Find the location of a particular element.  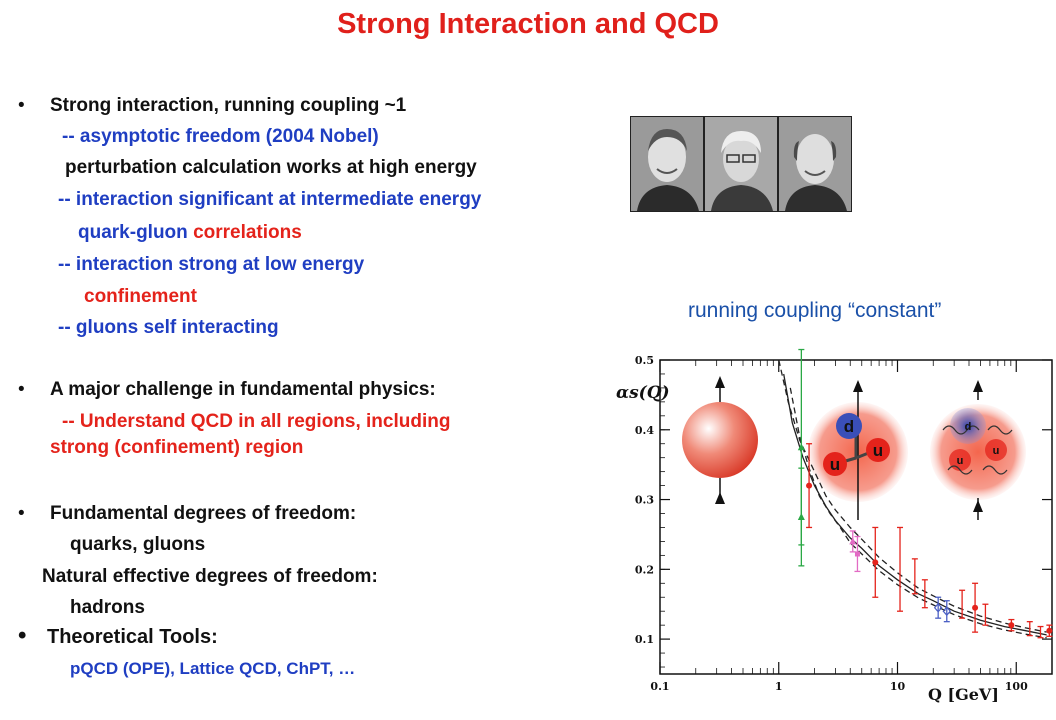

slide-title: Strong Interaction and QCD is located at coordinates (528, 24).